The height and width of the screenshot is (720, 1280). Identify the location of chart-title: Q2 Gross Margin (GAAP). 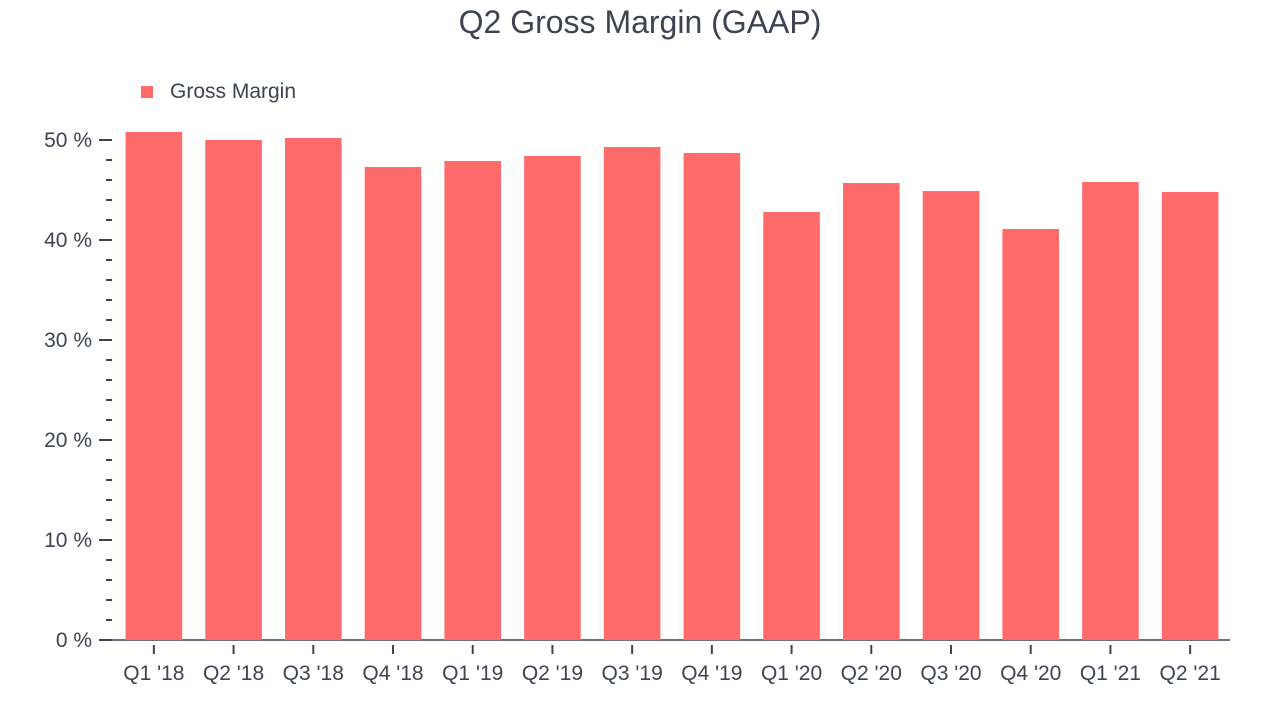
(640, 22).